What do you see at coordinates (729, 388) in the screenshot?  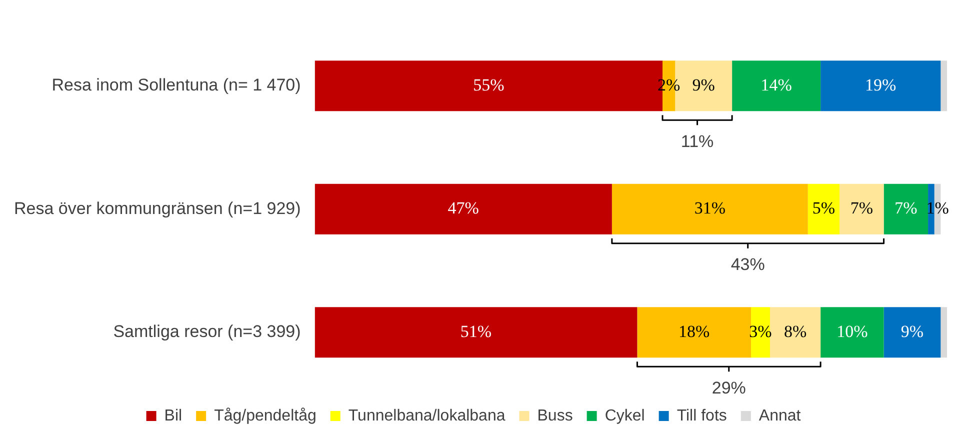 I see `annotation: 29%` at bounding box center [729, 388].